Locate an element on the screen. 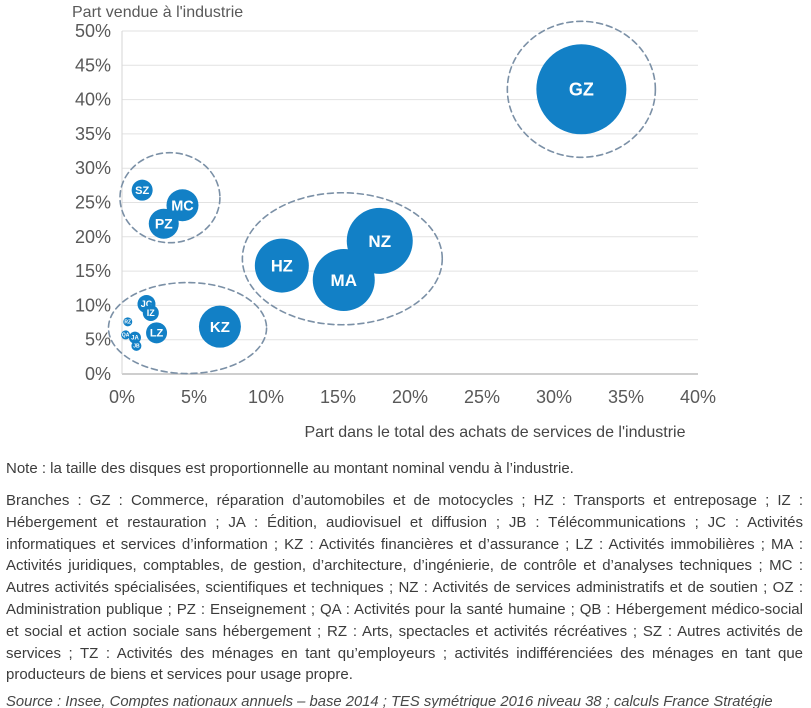 The width and height of the screenshot is (811, 708). bubble-label-MC: MC is located at coordinates (182, 206).